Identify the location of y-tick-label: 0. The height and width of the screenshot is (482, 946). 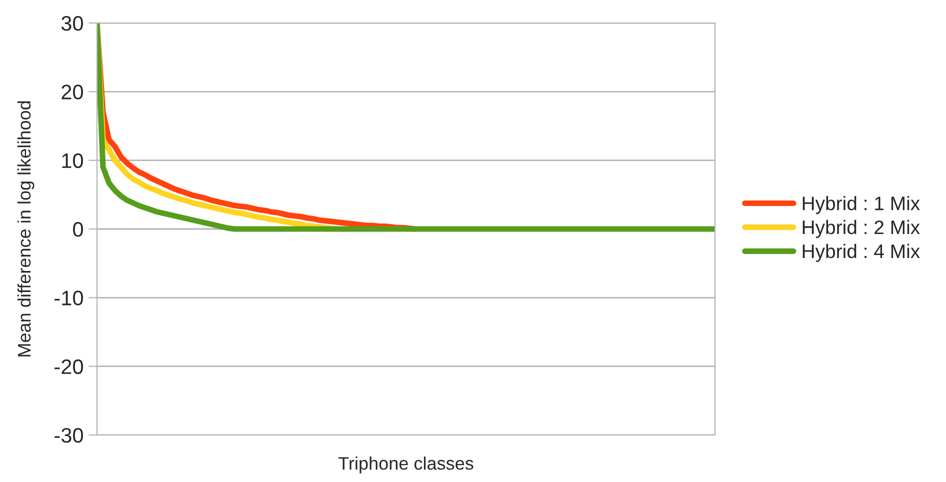
(78, 229).